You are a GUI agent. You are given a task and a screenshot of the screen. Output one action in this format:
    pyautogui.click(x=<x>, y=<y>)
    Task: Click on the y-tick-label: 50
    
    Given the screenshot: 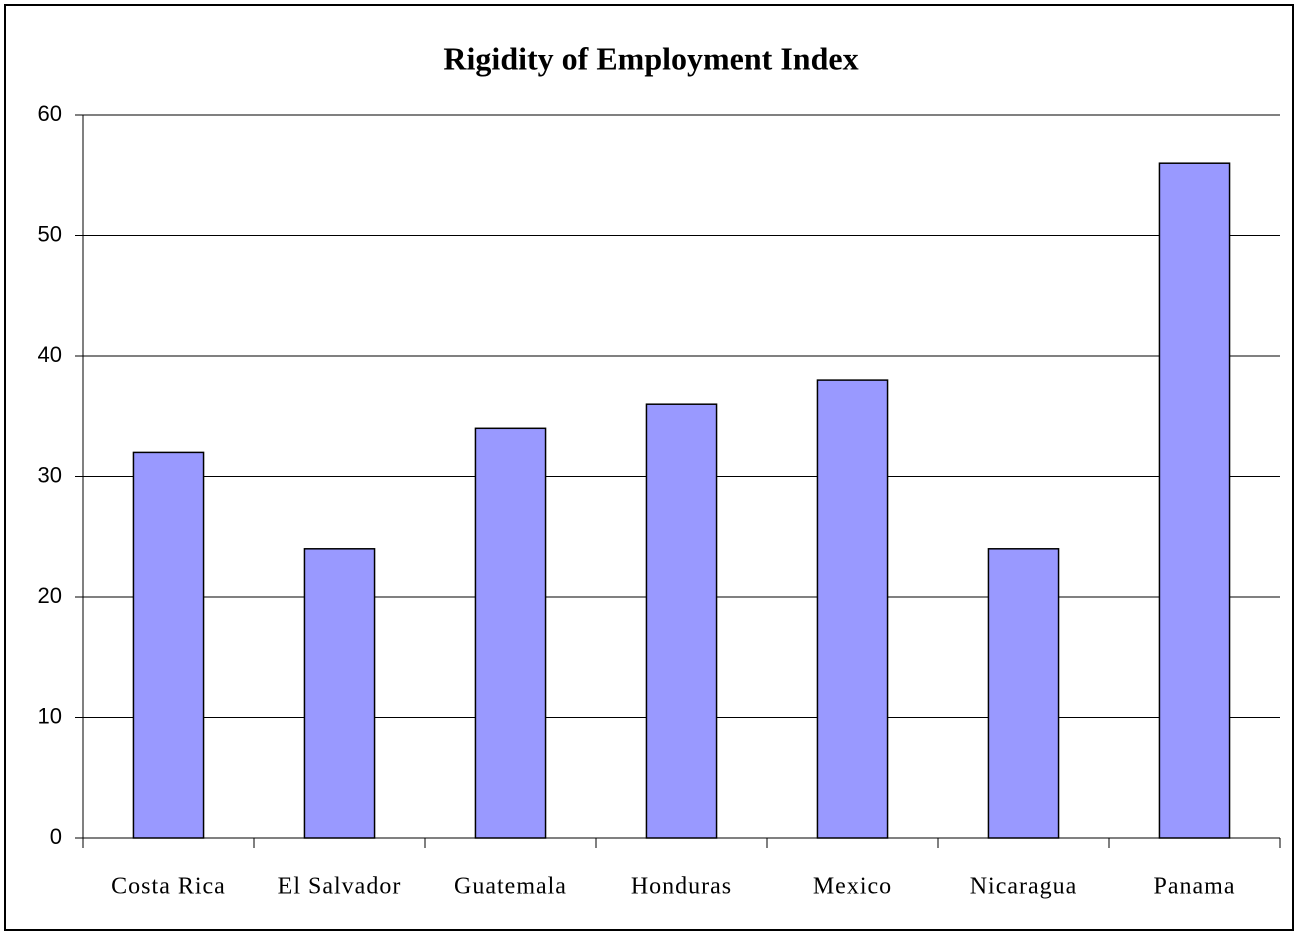 What is the action you would take?
    pyautogui.click(x=50, y=233)
    